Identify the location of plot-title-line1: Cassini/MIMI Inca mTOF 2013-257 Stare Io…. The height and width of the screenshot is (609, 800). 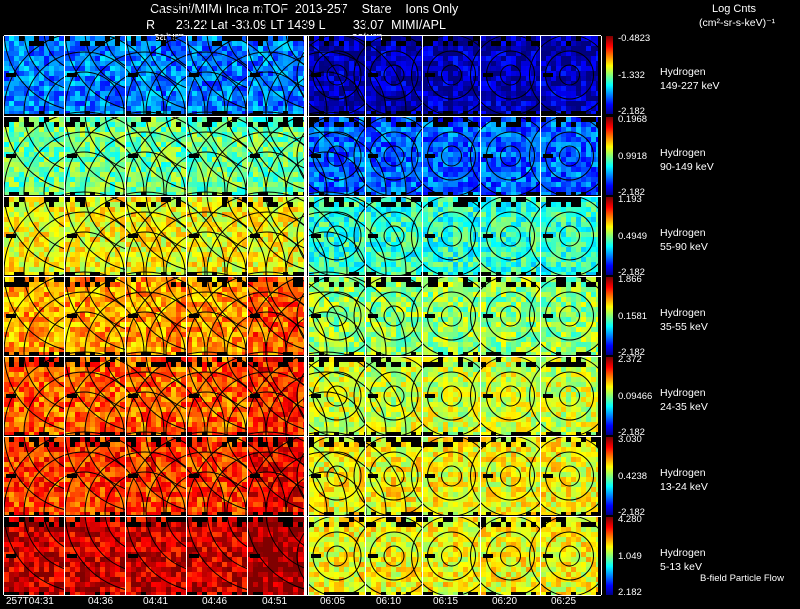
(304, 9).